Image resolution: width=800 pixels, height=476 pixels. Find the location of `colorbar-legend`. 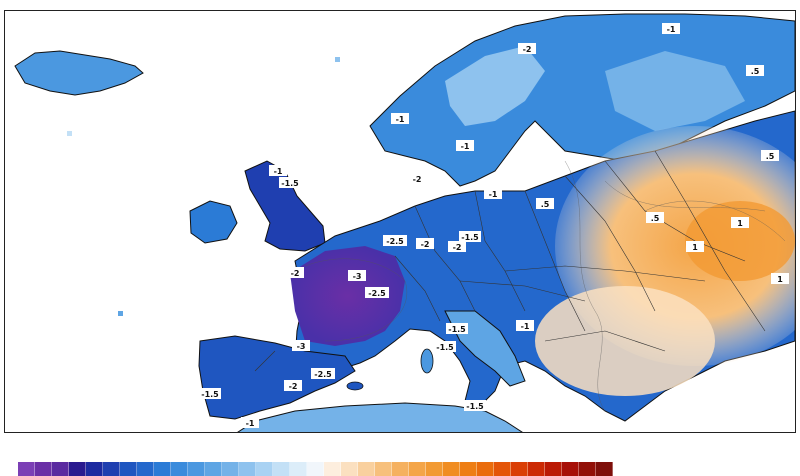

colorbar-legend is located at coordinates (315, 469).